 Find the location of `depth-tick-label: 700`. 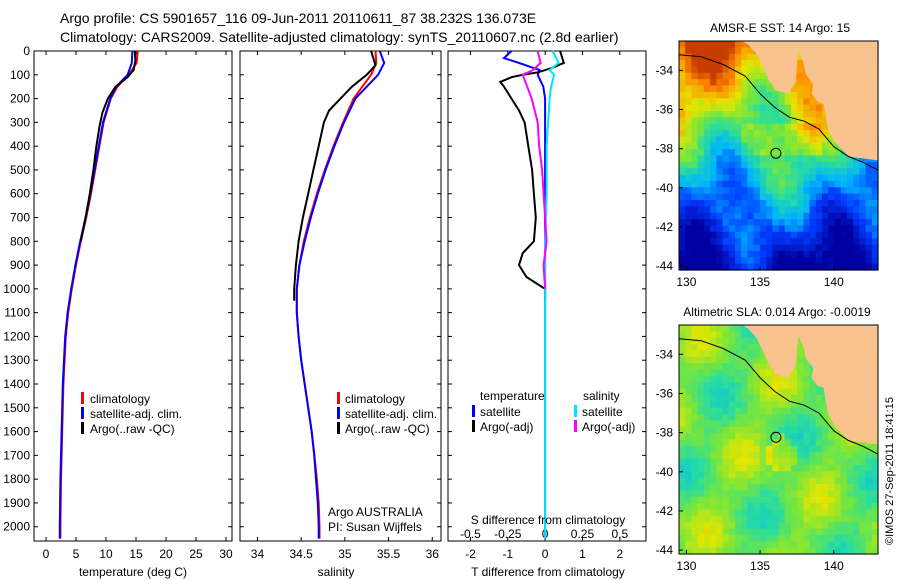

depth-tick-label: 700 is located at coordinates (20, 218).